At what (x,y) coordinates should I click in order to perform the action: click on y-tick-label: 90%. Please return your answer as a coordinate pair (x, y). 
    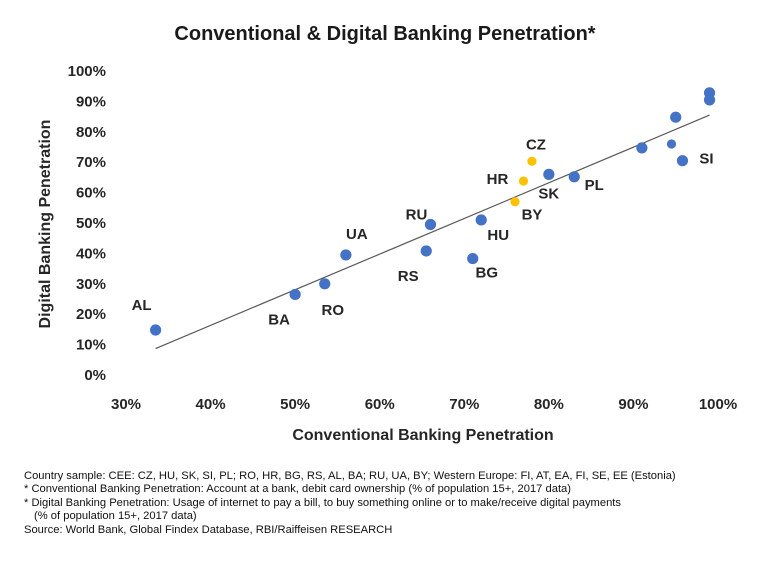
    Looking at the image, I should click on (91, 101).